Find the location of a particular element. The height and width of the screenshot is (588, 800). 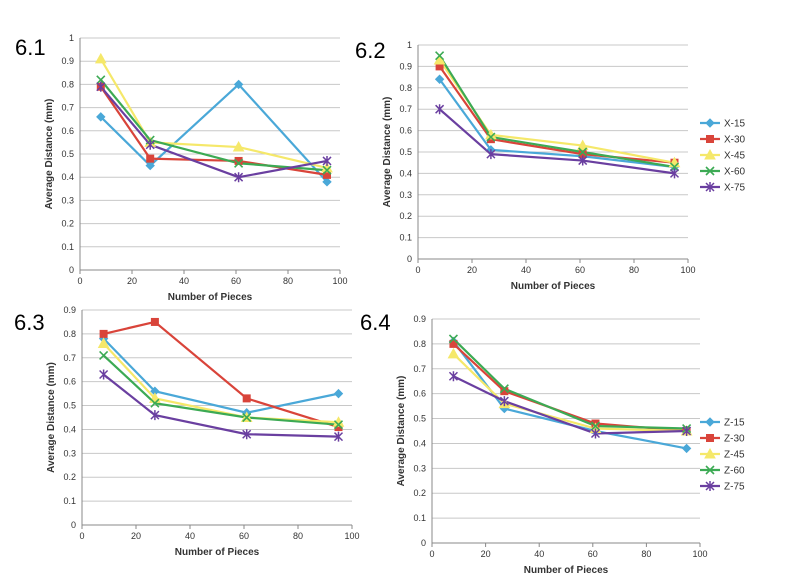

legend-entry: Z-45 is located at coordinates (734, 455).